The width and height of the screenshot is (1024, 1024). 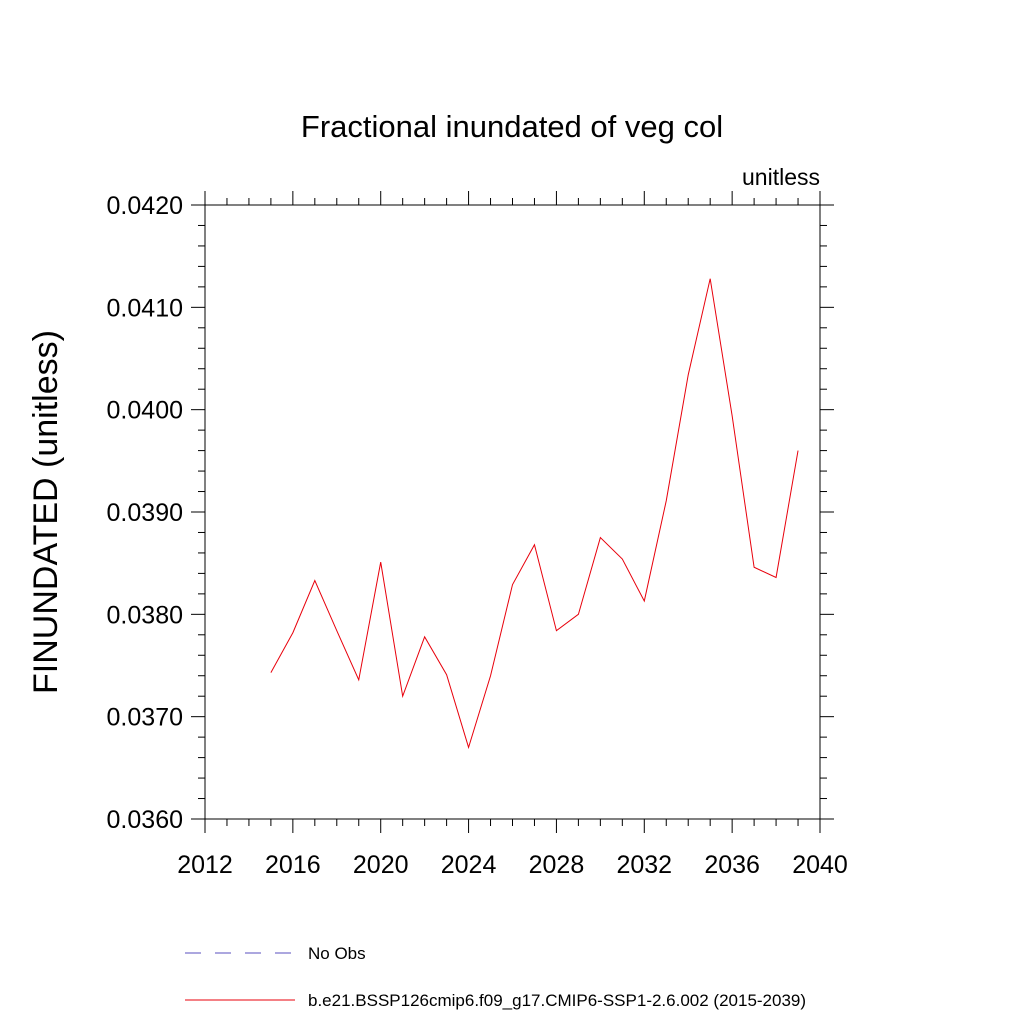 I want to click on y-tick-label: 0.0370, so click(x=145, y=718).